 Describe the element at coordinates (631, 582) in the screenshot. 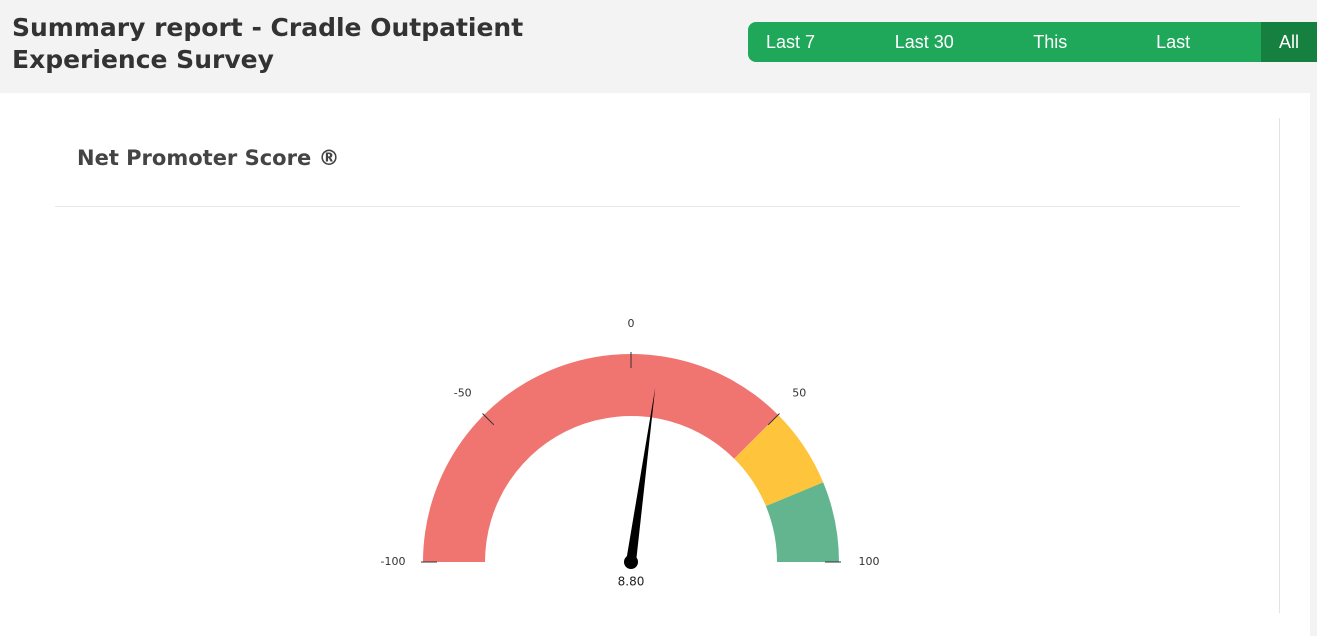

I see `value-label: 8.80` at that location.